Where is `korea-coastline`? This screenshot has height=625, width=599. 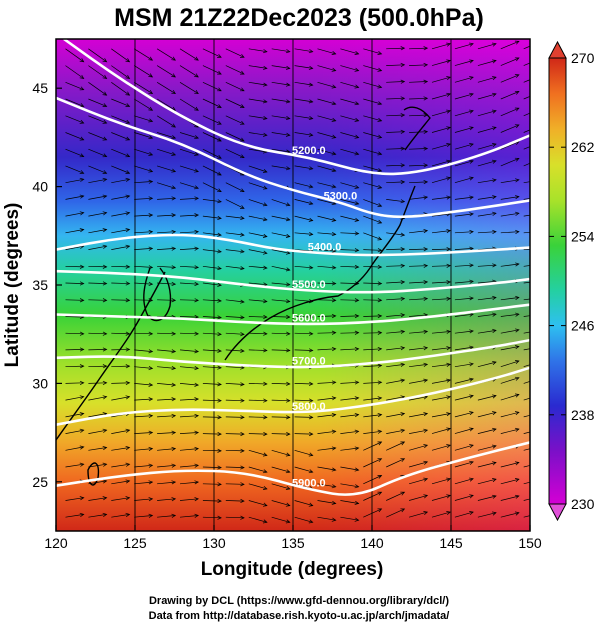
korea-coastline is located at coordinates (157, 294).